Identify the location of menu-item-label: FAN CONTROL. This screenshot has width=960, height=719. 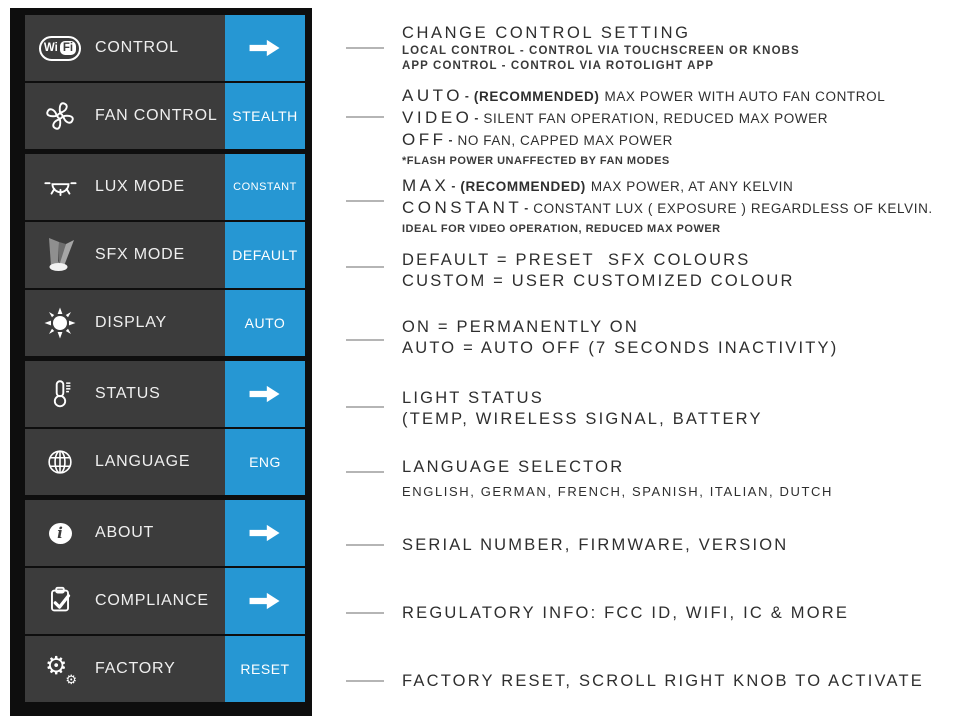
(156, 115).